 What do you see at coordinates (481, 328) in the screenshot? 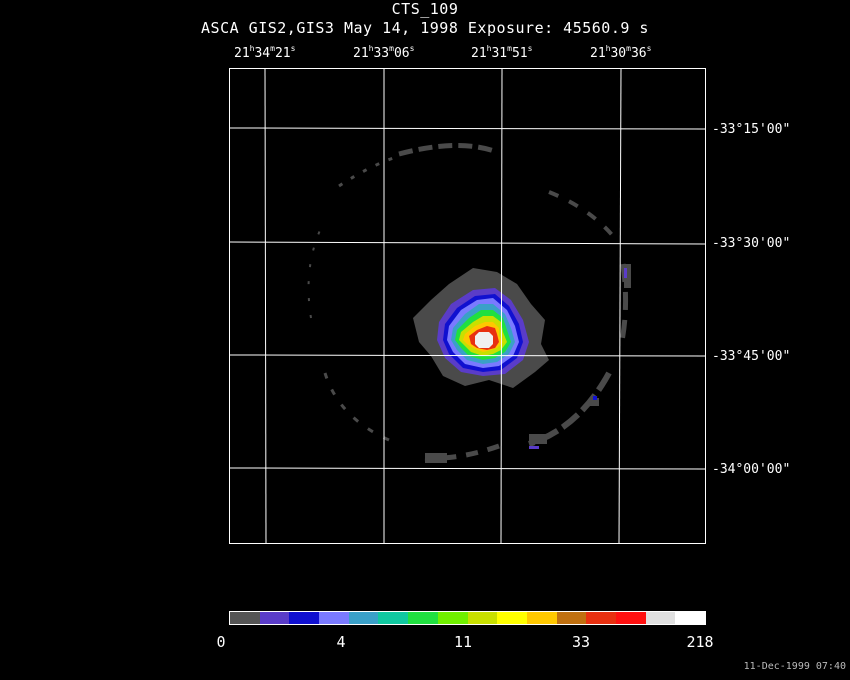
I see `xray-source` at bounding box center [481, 328].